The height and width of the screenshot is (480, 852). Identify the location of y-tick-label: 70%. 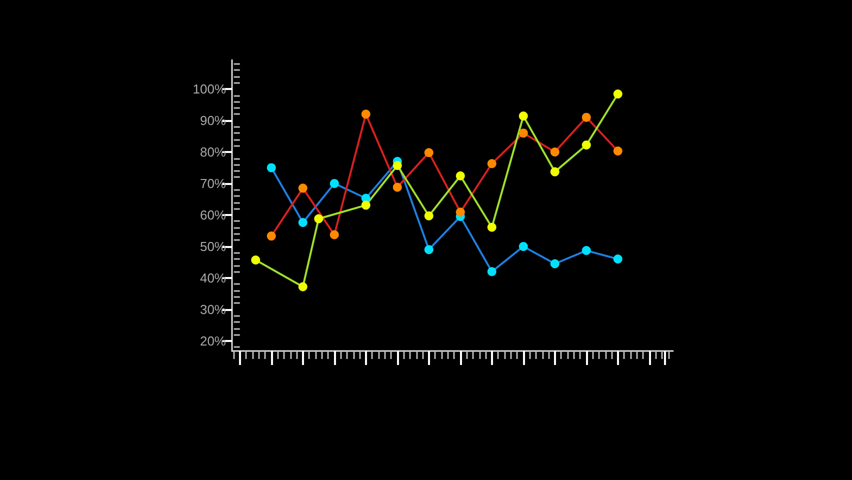
(213, 183).